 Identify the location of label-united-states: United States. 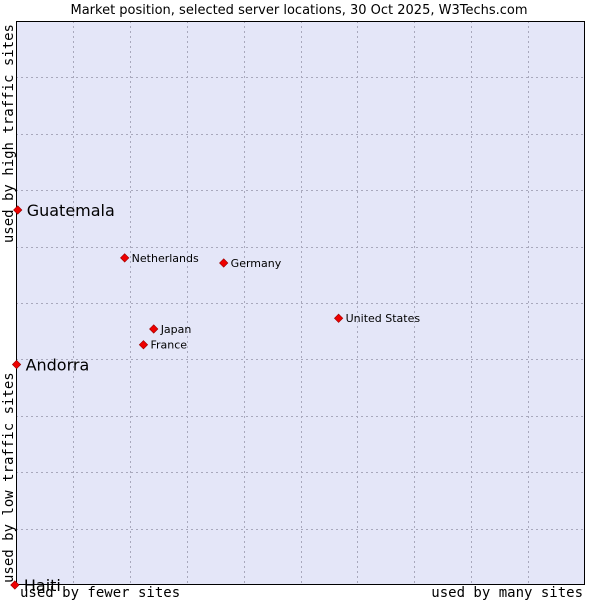
(383, 318).